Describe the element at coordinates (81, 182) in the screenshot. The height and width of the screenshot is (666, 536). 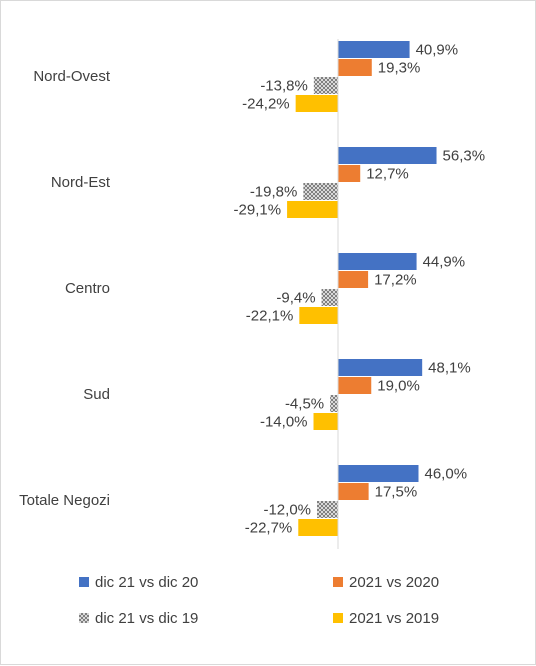
I see `category-label-nord-est: Nord-Est` at that location.